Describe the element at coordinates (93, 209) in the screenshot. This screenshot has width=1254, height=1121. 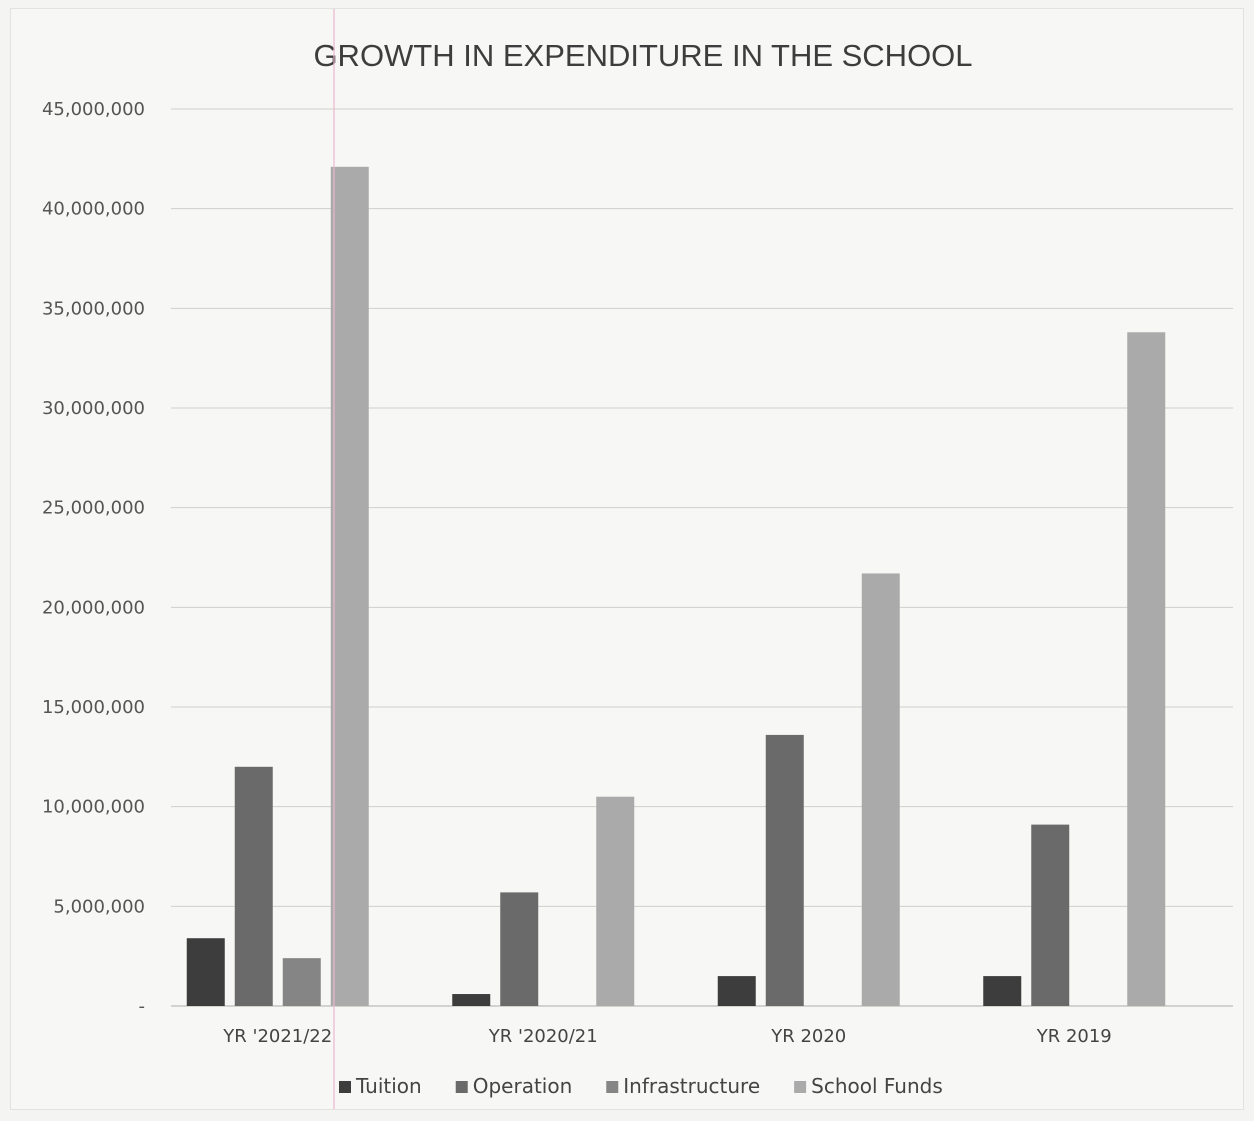
I see `y-tick-label: 40,000,000` at that location.